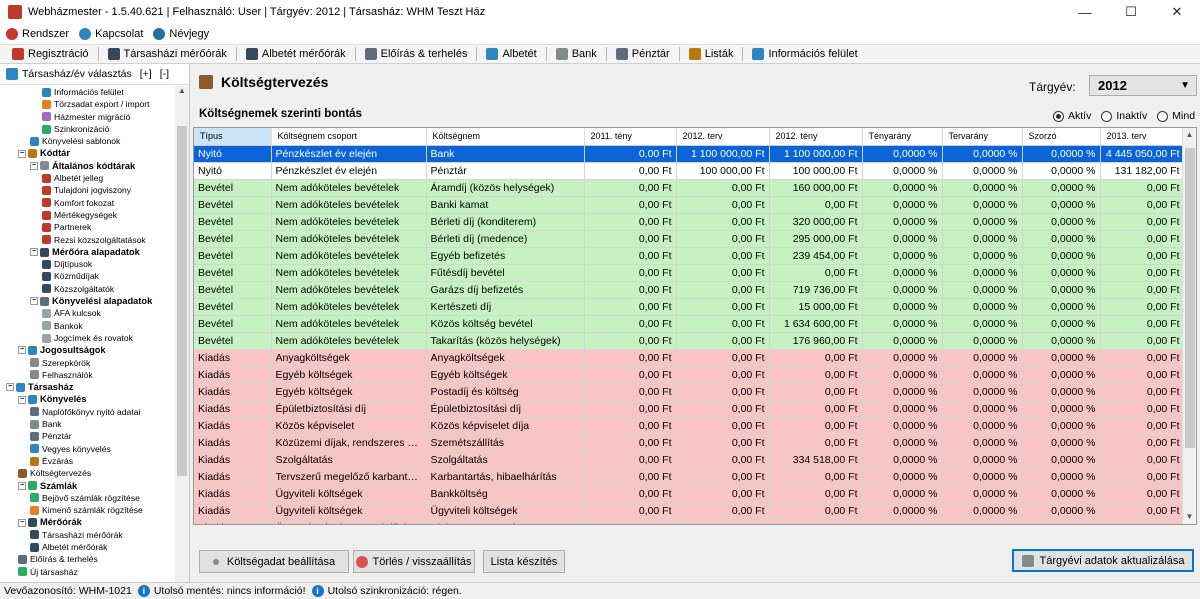 The image size is (1200, 599). What do you see at coordinates (88, 338) in the screenshot?
I see `tree-item-jogcimek-es-rovatok: Jogcímek és rovatok` at bounding box center [88, 338].